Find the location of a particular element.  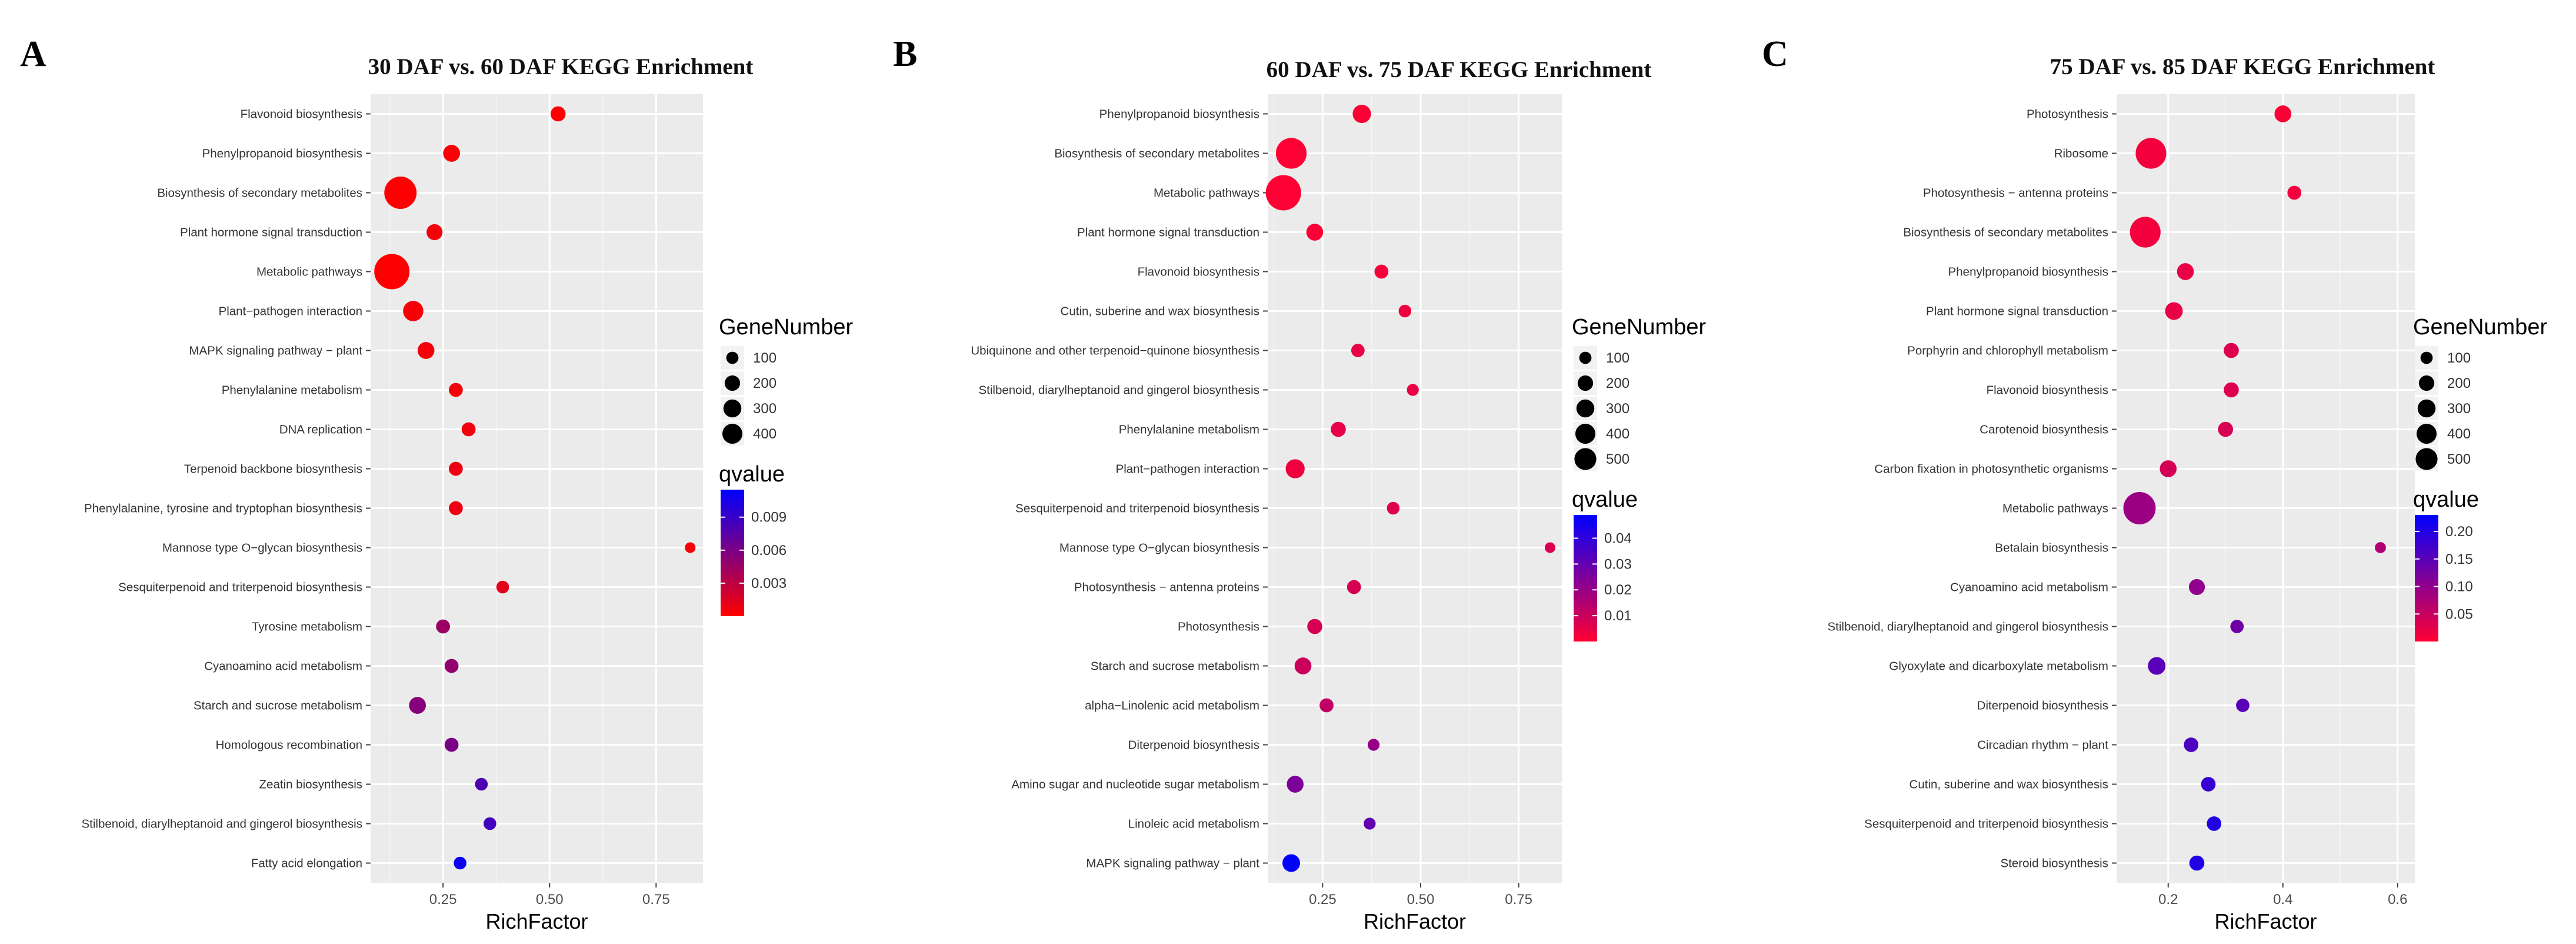

panel-letter: C is located at coordinates (1775, 54).